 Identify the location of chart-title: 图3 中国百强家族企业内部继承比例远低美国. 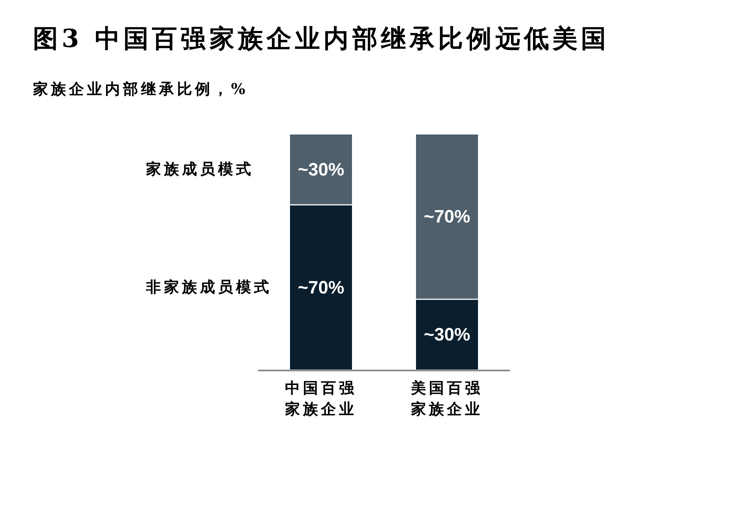
(321, 39).